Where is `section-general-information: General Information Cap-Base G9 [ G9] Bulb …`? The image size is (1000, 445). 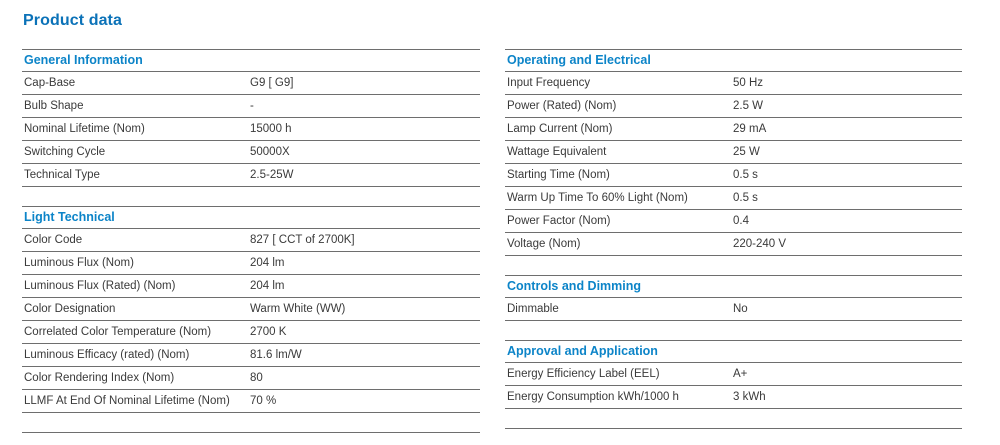
section-general-information: General Information Cap-Base G9 [ G9] Bulb … is located at coordinates (251, 118).